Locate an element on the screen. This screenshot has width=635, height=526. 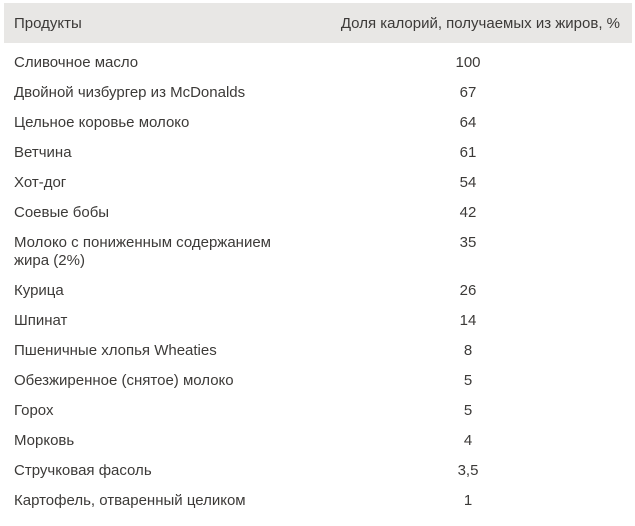
fat-share-value: 14 is located at coordinates (468, 320).